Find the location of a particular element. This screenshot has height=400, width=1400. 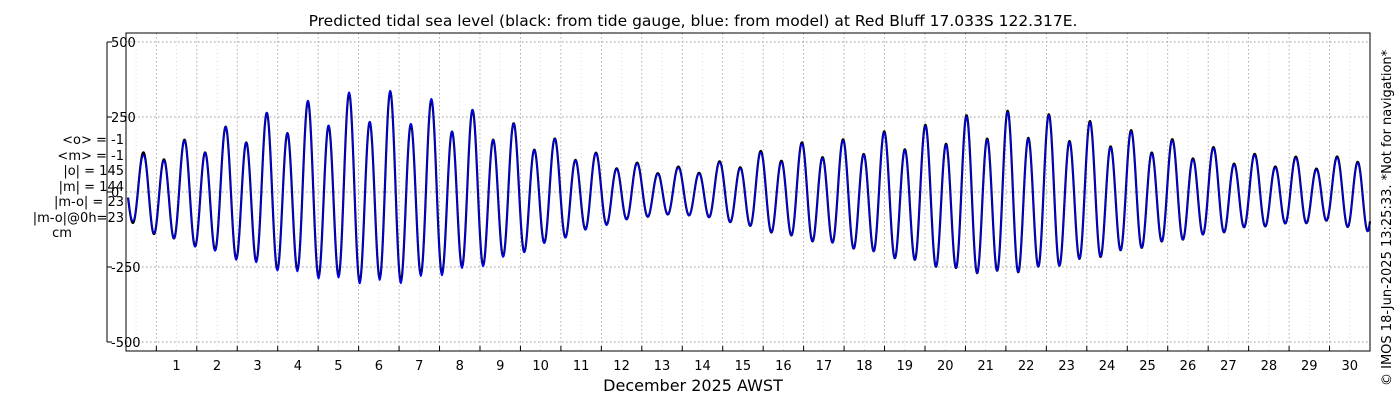

x-tick-label: 13 is located at coordinates (662, 366).